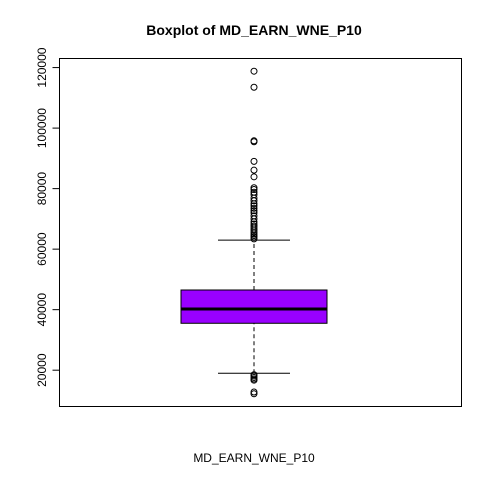  Describe the element at coordinates (254, 30) in the screenshot. I see `chart-title: Boxplot of MD_EARN_WNE_P10` at that location.